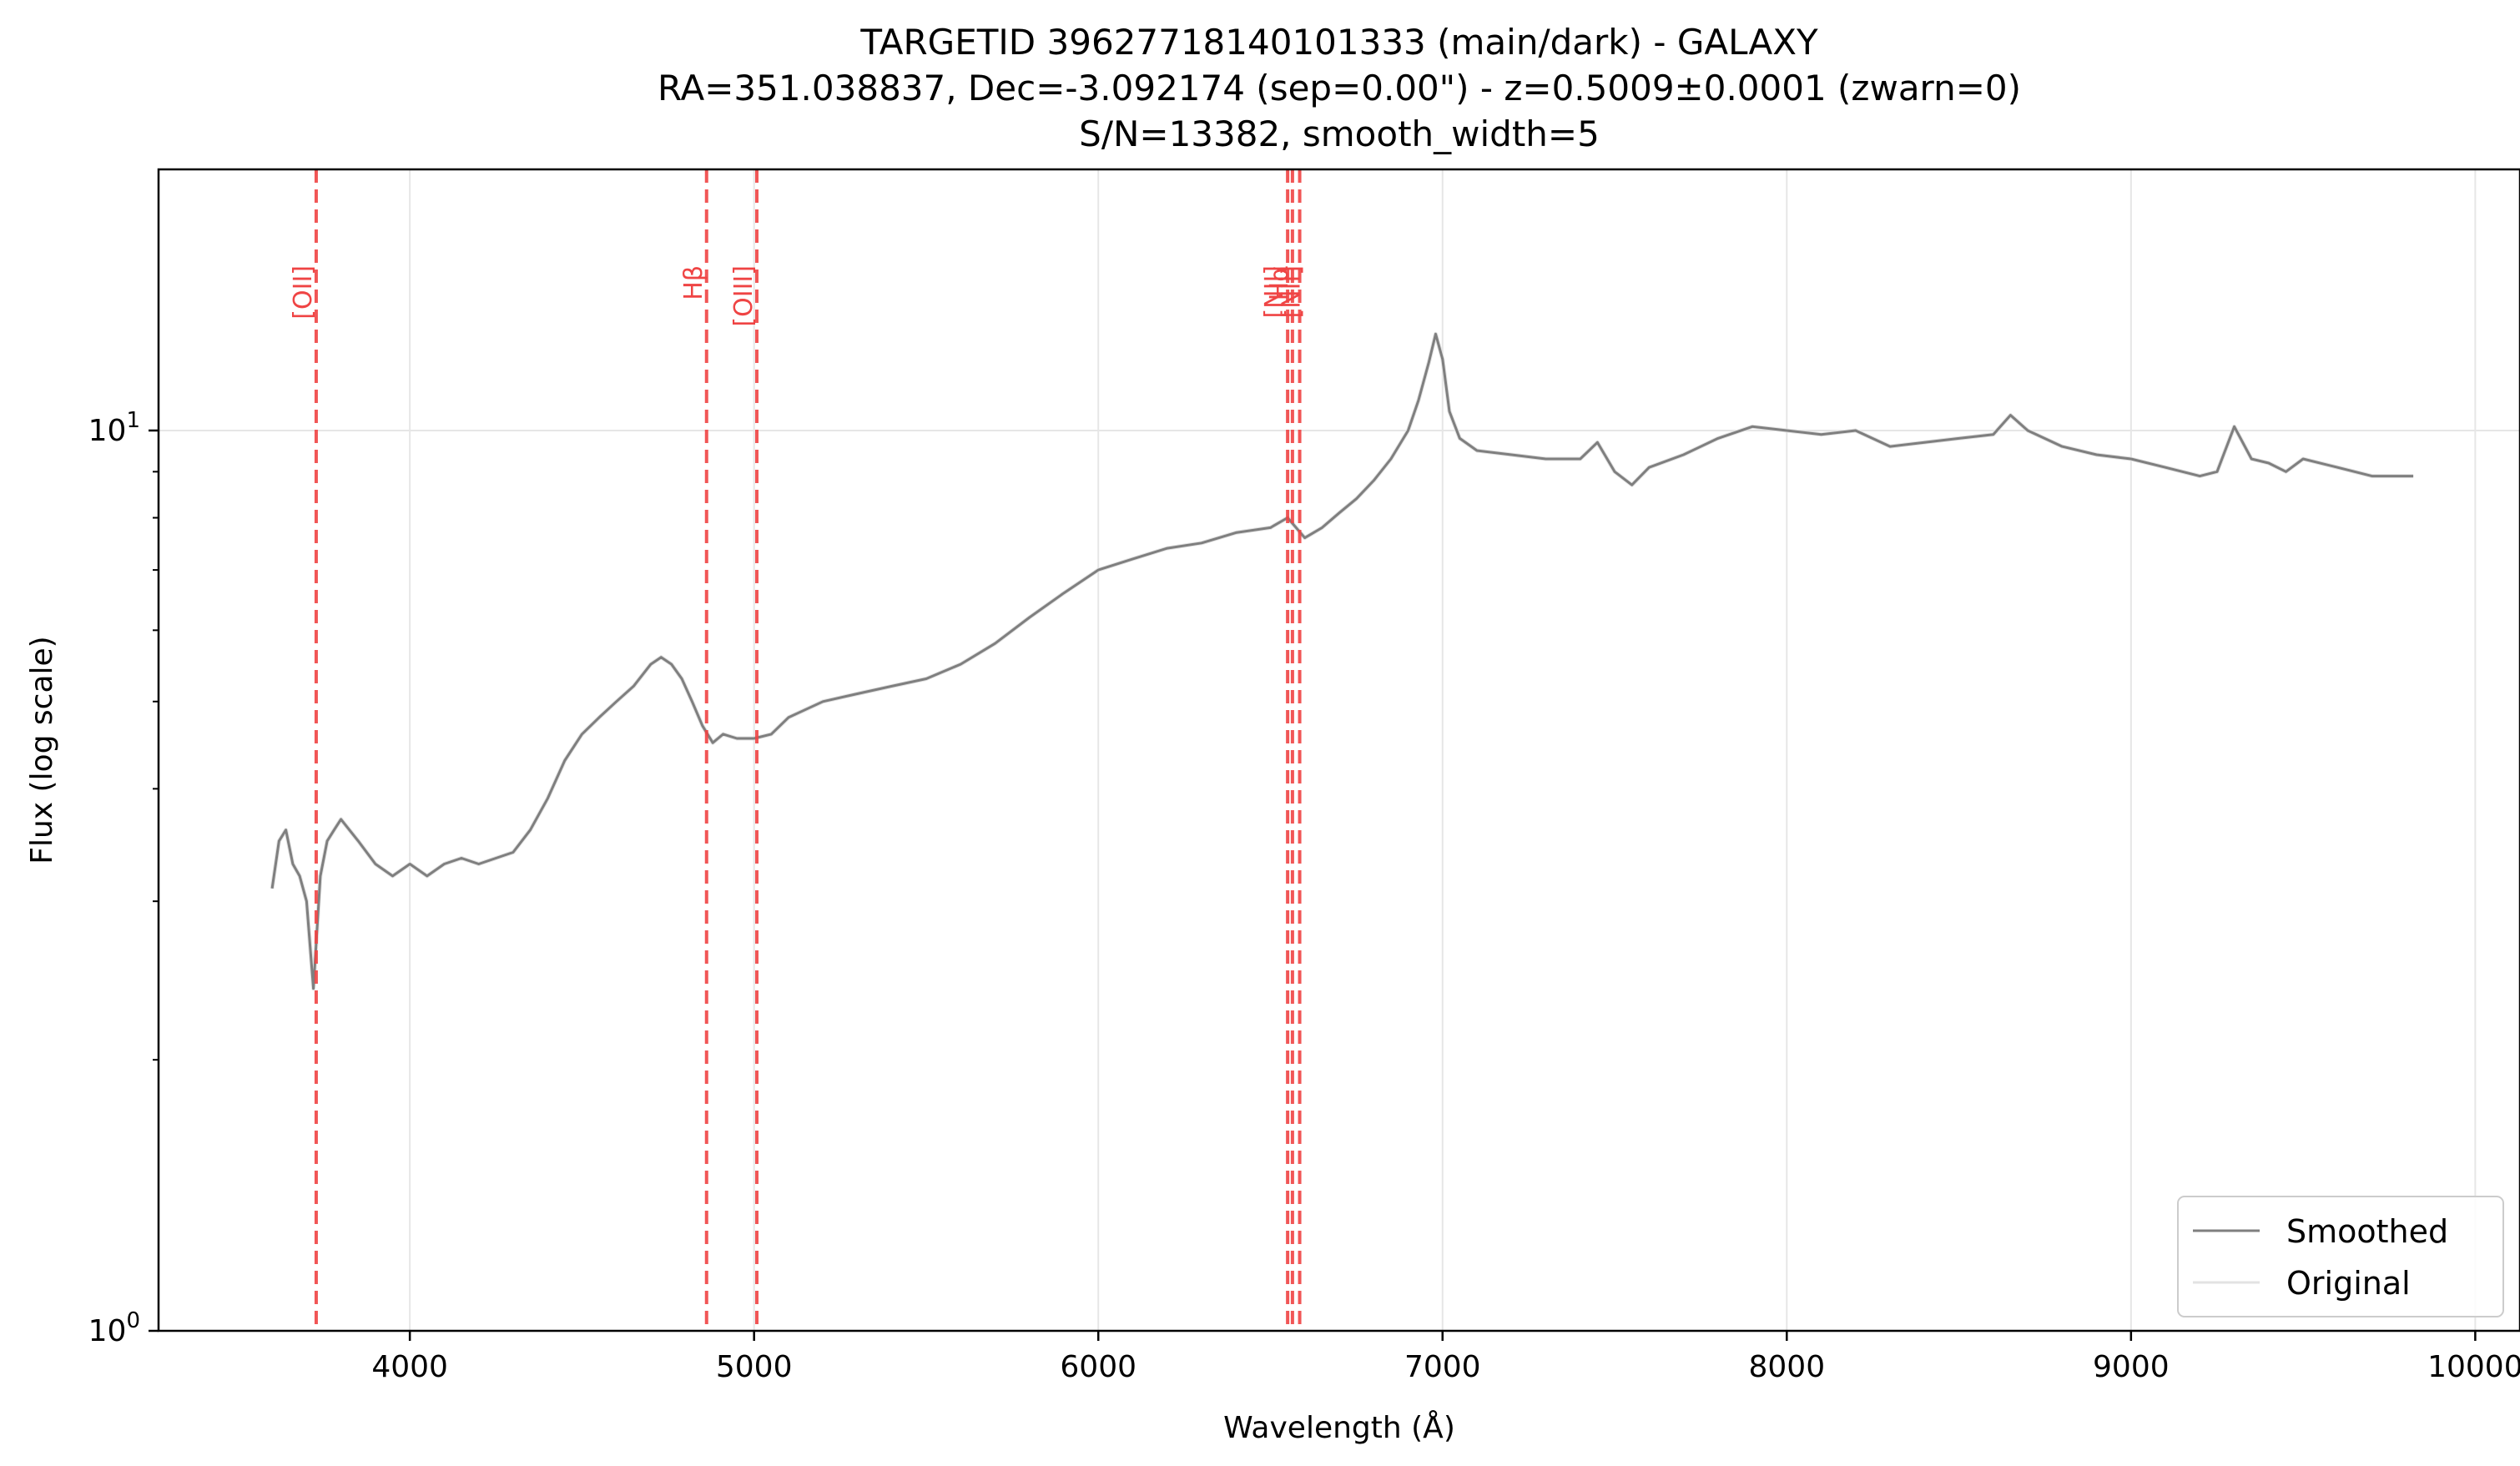 The image size is (2520, 1466). I want to click on x-tick-label: 7000, so click(1442, 1367).